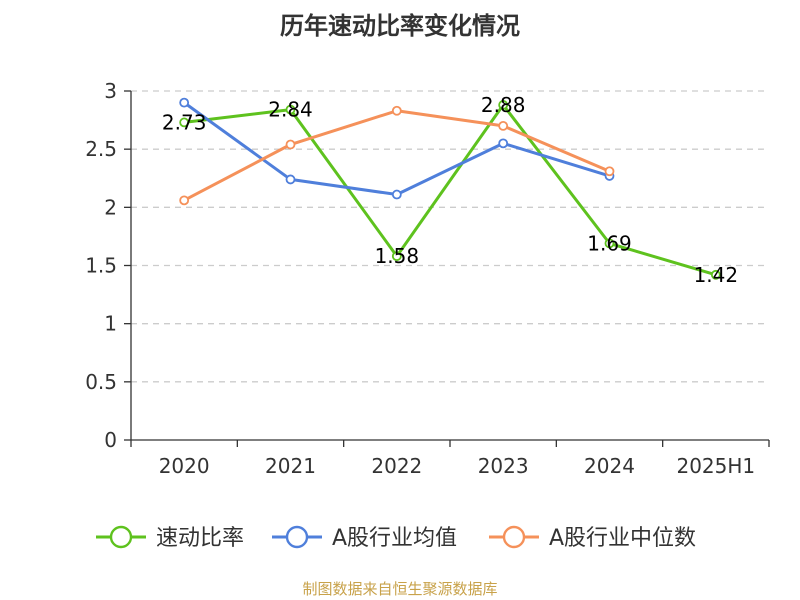 The height and width of the screenshot is (600, 800). I want to click on legend-item: A股行业均值, so click(364, 538).